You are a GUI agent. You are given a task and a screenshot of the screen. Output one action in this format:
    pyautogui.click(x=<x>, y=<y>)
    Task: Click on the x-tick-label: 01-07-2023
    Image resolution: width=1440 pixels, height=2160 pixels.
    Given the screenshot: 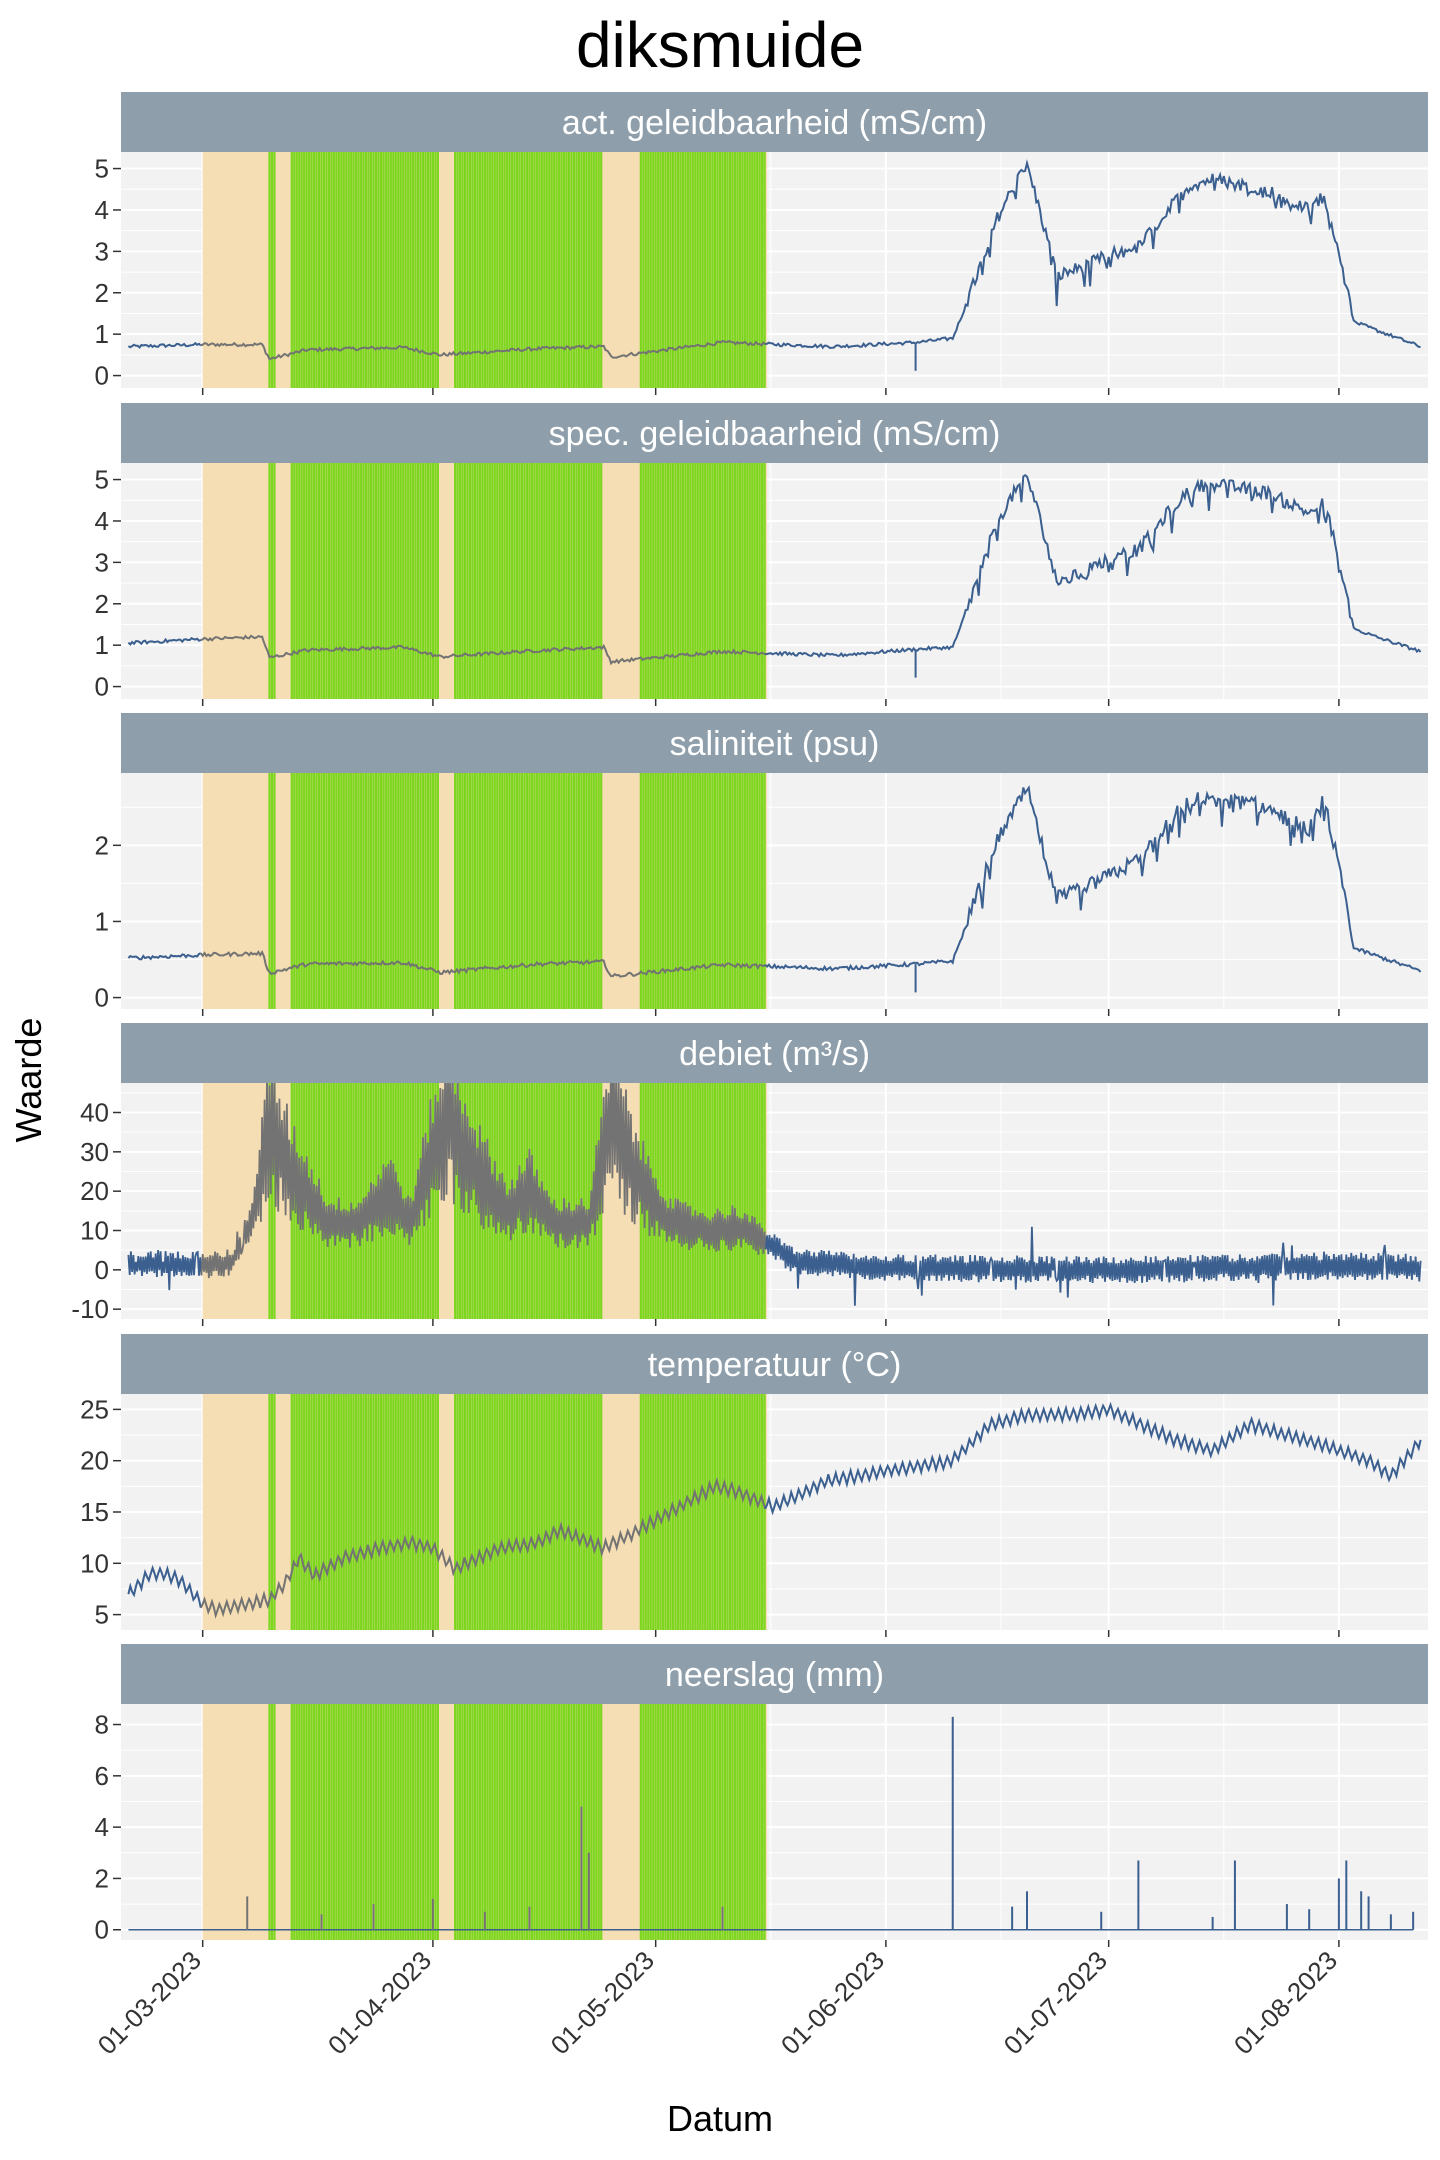 What is the action you would take?
    pyautogui.click(x=1055, y=2002)
    